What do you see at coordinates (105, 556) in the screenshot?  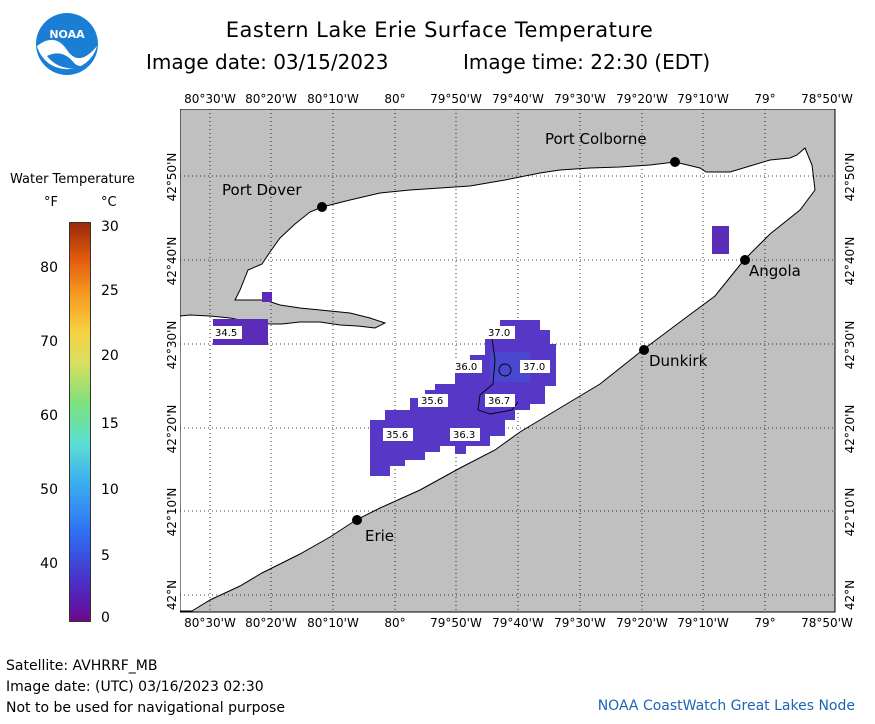 I see `tick-c: 5` at bounding box center [105, 556].